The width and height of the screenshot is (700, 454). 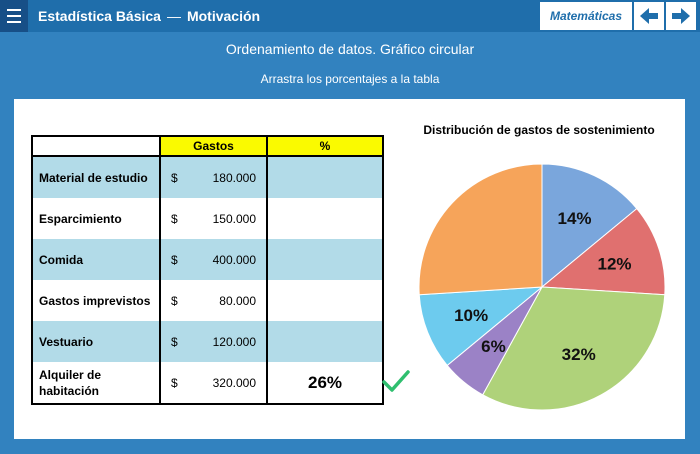 I want to click on amount-value: 400.000, so click(x=234, y=259).